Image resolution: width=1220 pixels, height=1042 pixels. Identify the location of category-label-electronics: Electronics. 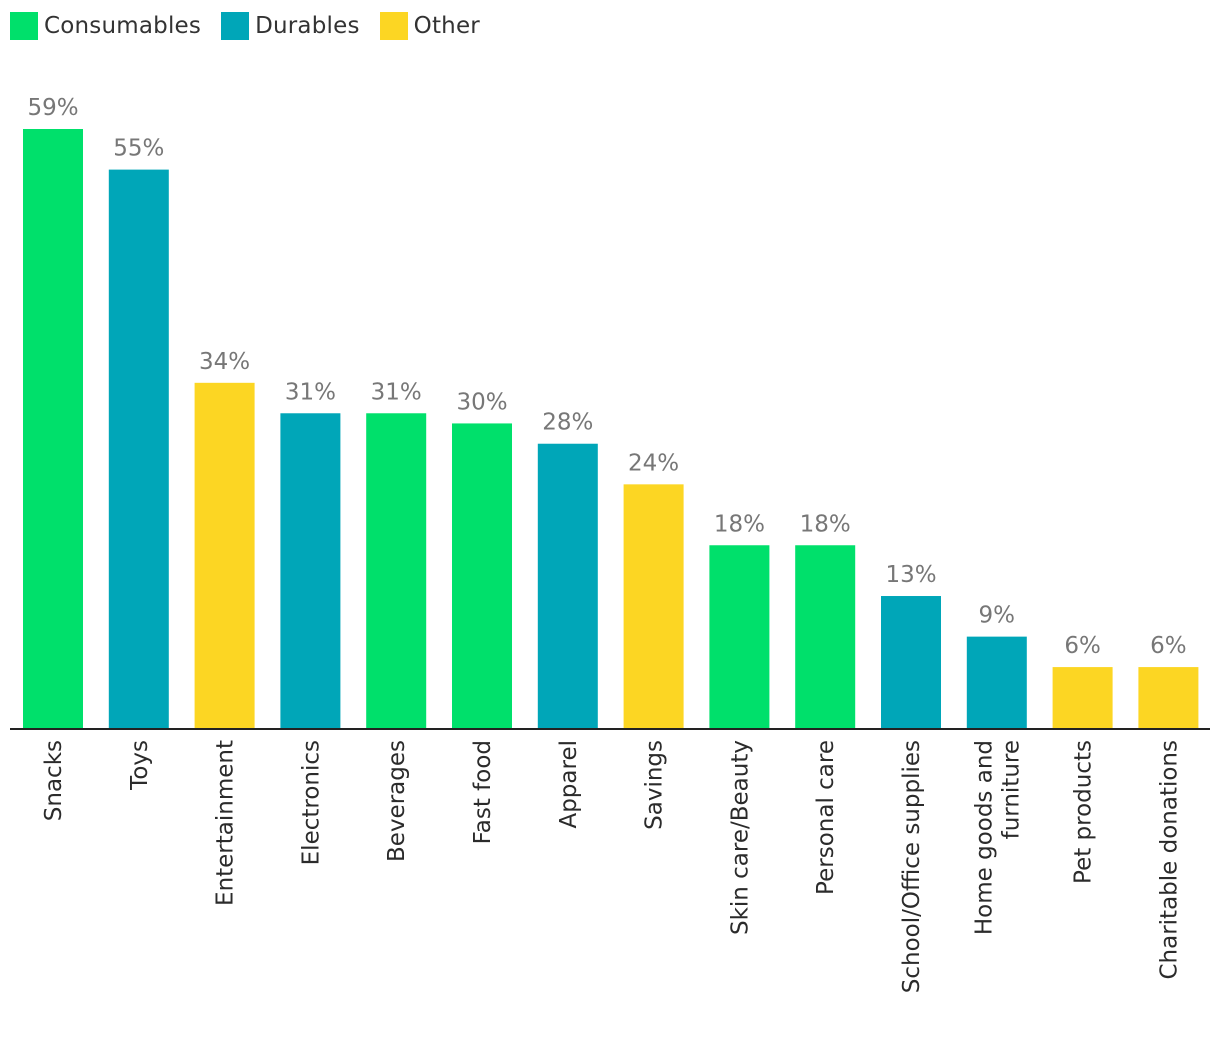
(311, 802).